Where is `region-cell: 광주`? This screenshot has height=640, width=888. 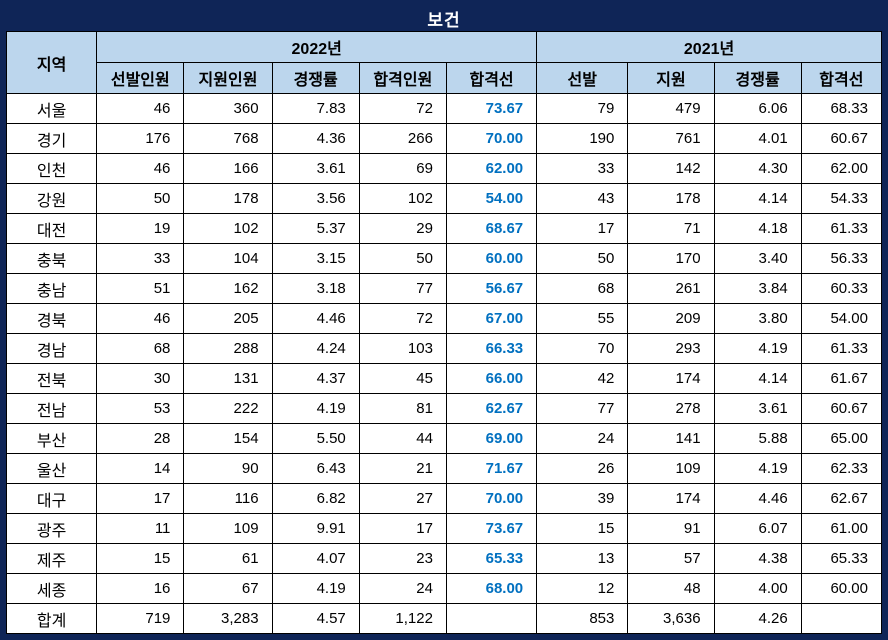
region-cell: 광주 is located at coordinates (51, 528).